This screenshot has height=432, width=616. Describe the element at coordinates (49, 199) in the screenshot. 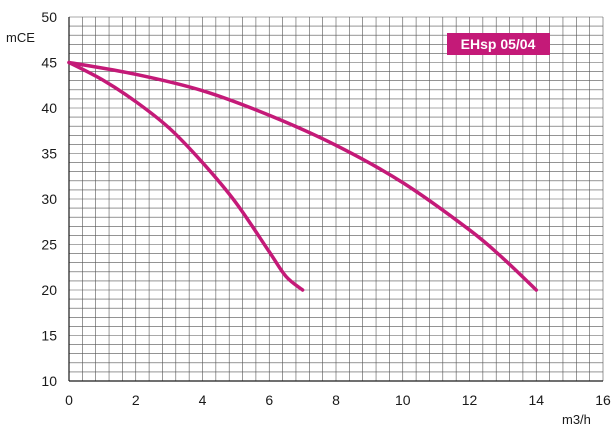

I see `y-tick-label: 30` at that location.